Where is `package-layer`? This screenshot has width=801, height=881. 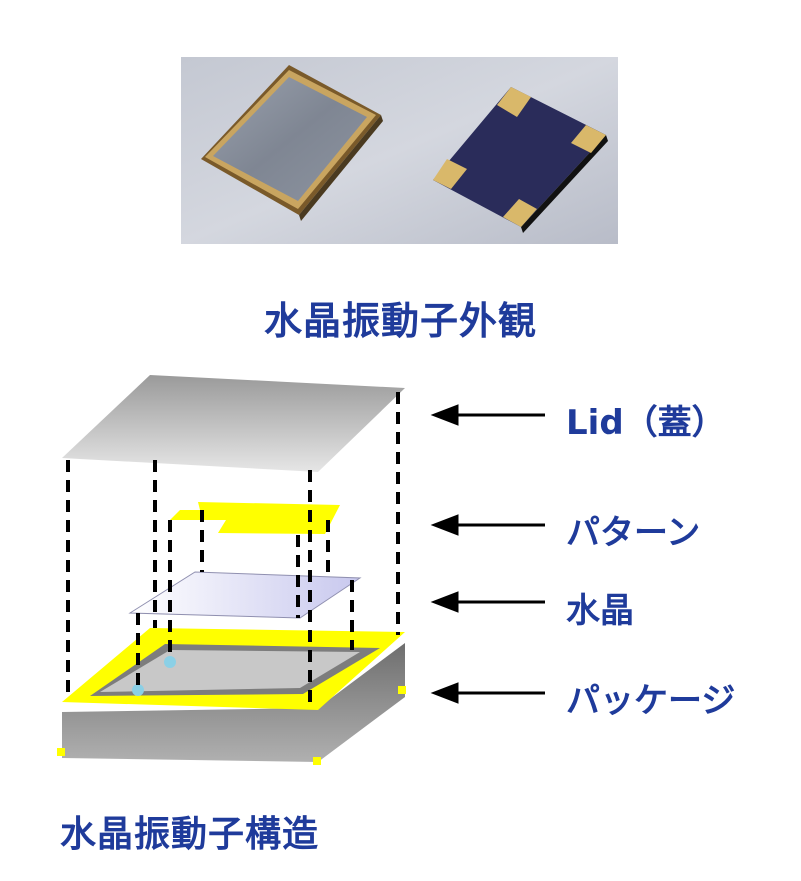
package-layer is located at coordinates (231, 696).